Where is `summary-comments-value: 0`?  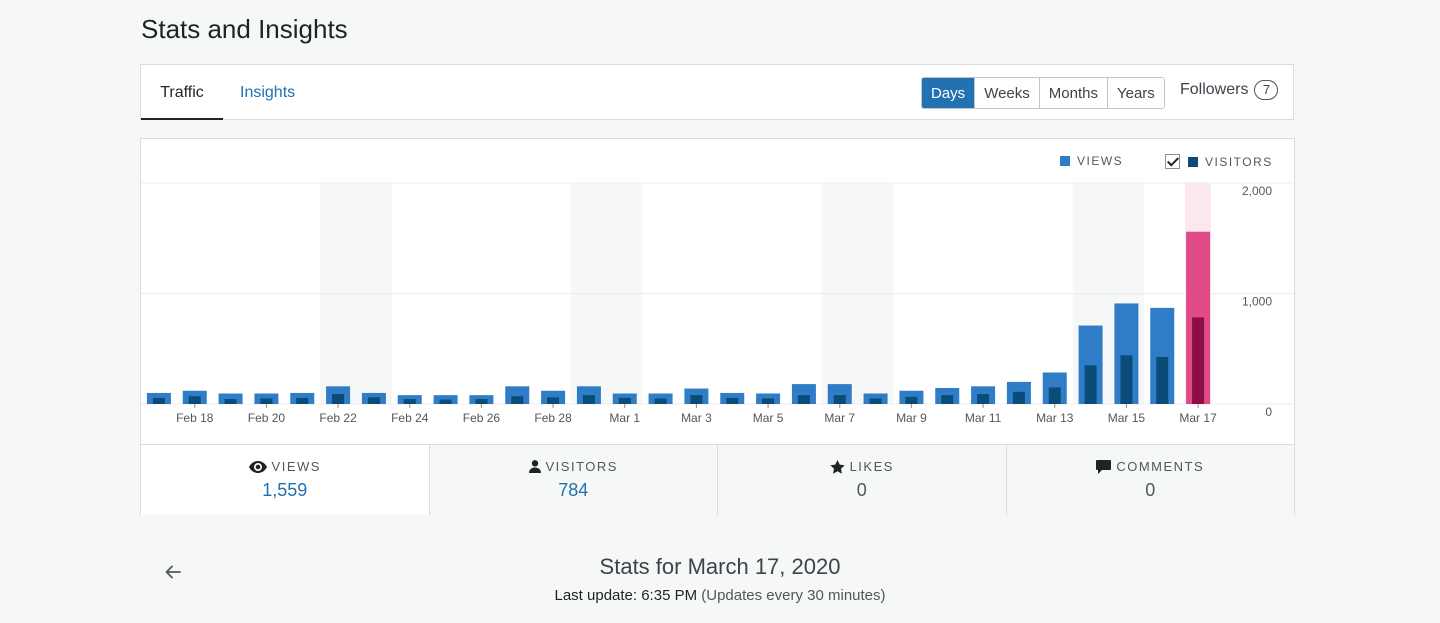
summary-comments-value: 0 is located at coordinates (1150, 490).